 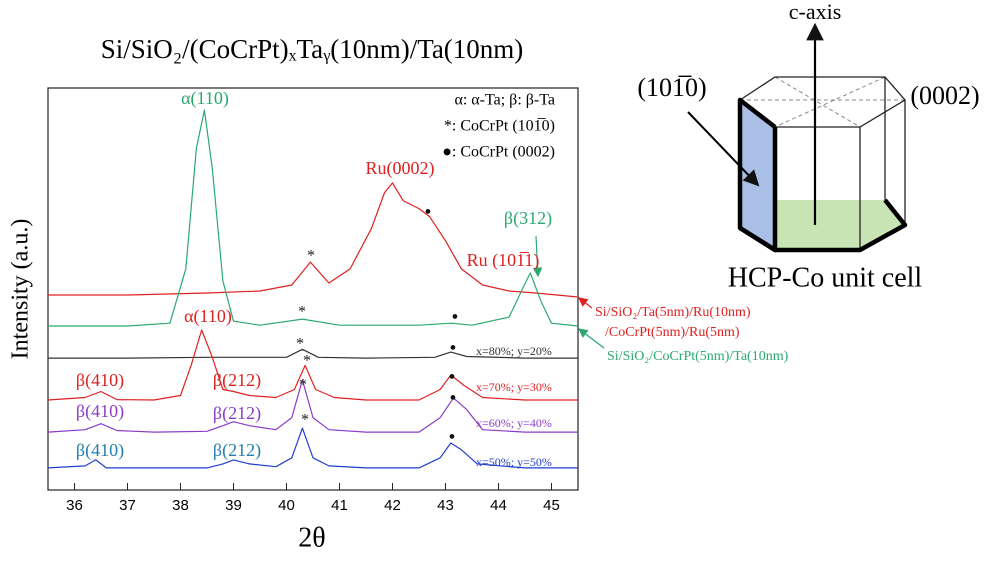 What do you see at coordinates (815, 12) in the screenshot?
I see `inset-axis-label: c-axis` at bounding box center [815, 12].